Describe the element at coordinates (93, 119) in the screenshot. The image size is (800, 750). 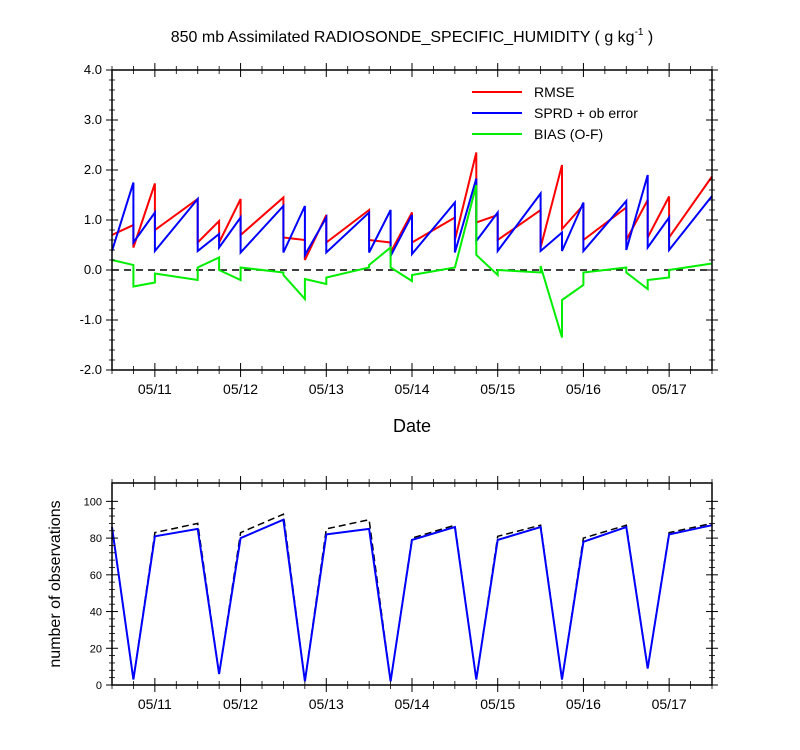
I see `y-tick-label: 3.0` at that location.